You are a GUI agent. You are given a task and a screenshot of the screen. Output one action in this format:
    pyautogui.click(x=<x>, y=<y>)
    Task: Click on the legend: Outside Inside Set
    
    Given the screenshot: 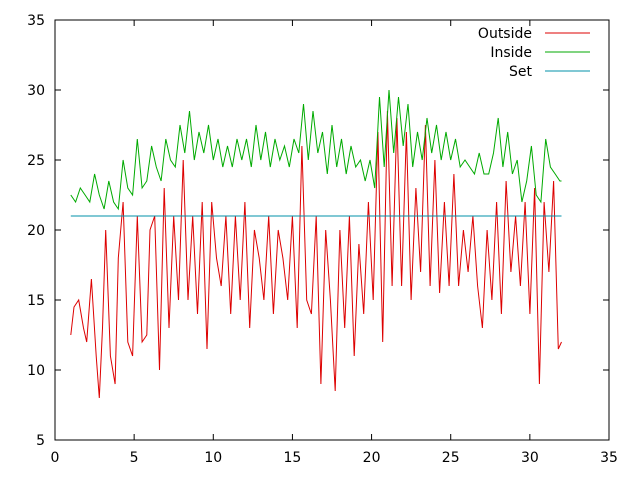 What is the action you would take?
    pyautogui.click(x=534, y=53)
    